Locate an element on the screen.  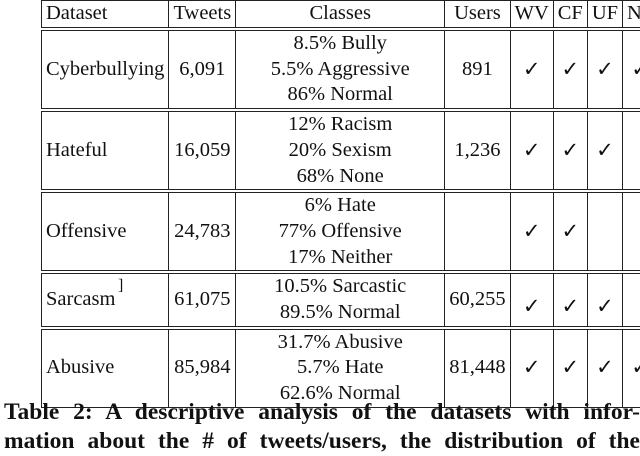
users-cell is located at coordinates (477, 231).